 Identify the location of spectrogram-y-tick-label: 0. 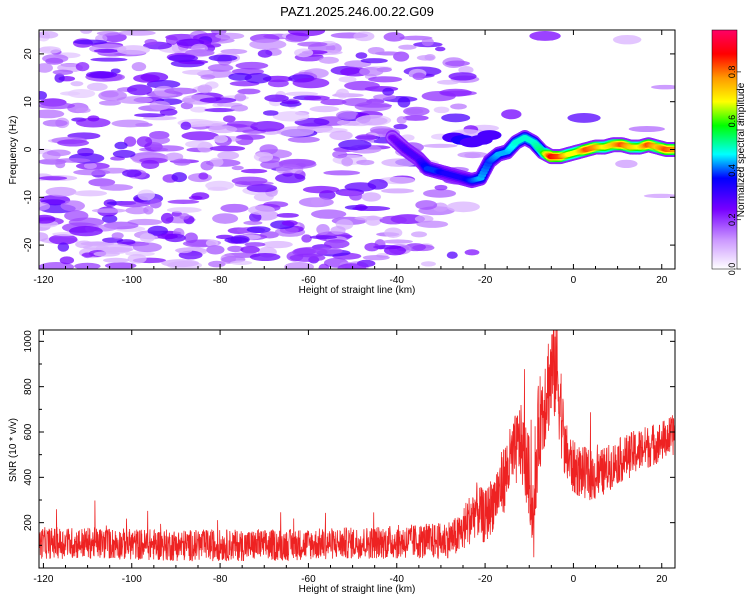
(28, 149).